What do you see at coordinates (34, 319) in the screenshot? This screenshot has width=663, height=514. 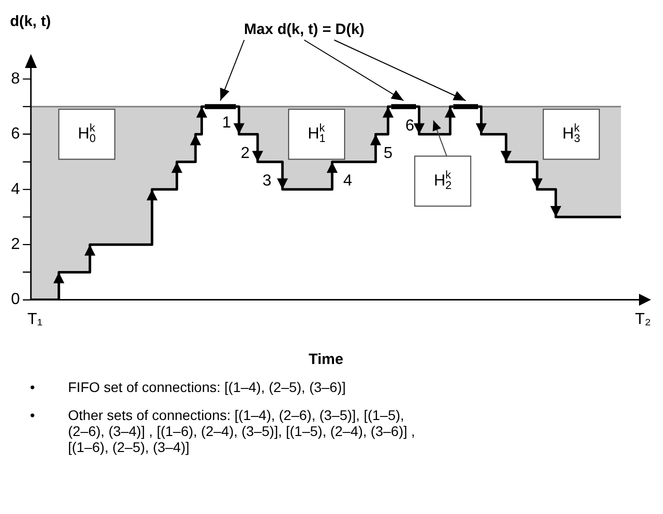 I see `text: T₁` at bounding box center [34, 319].